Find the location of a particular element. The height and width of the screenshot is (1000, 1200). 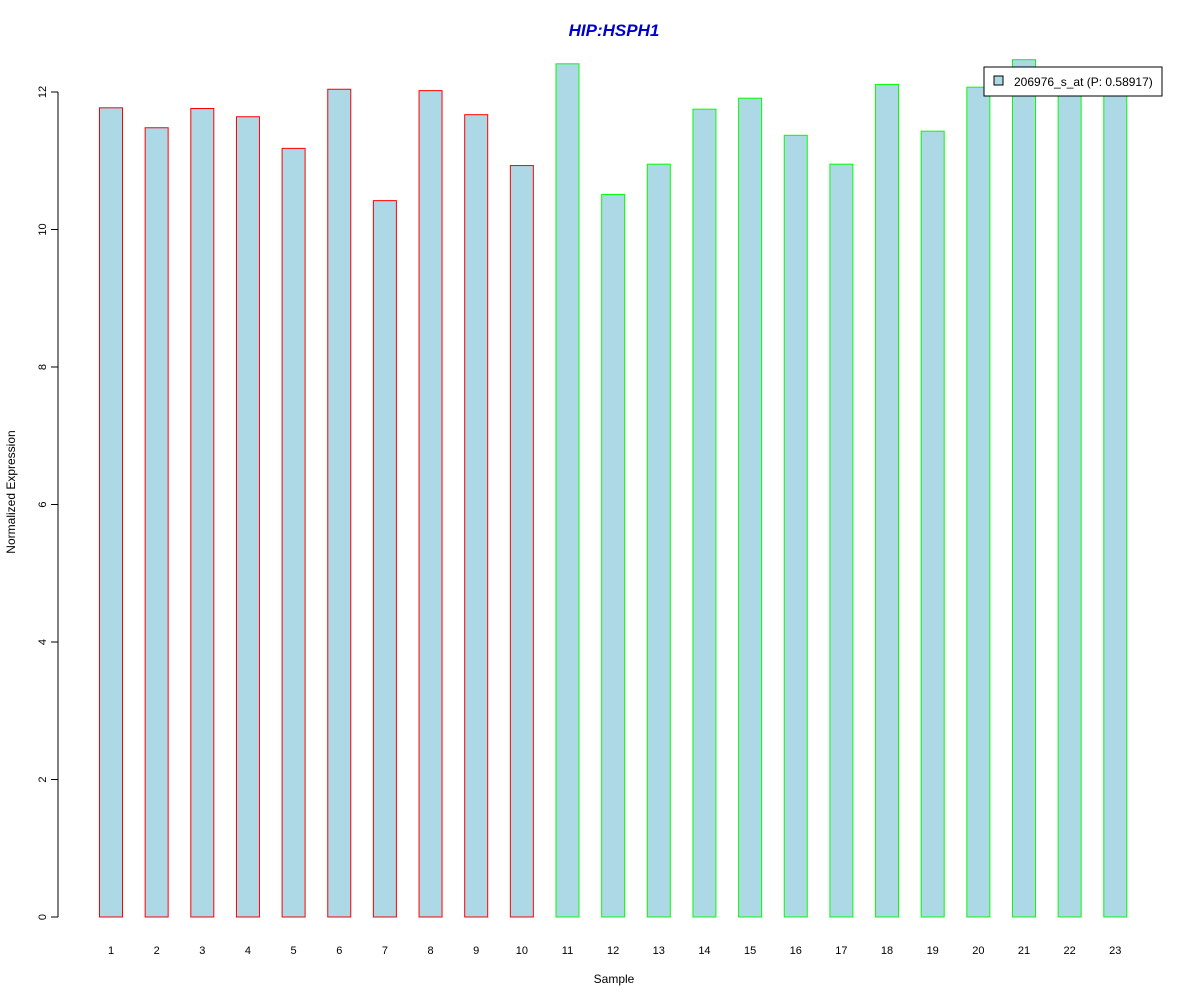

x-tick-label: 1 is located at coordinates (111, 951).